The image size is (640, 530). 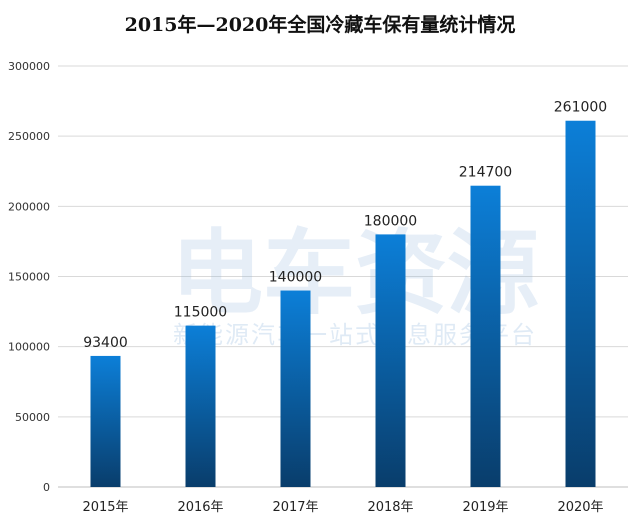 What do you see at coordinates (390, 221) in the screenshot?
I see `data-label: 180000` at bounding box center [390, 221].